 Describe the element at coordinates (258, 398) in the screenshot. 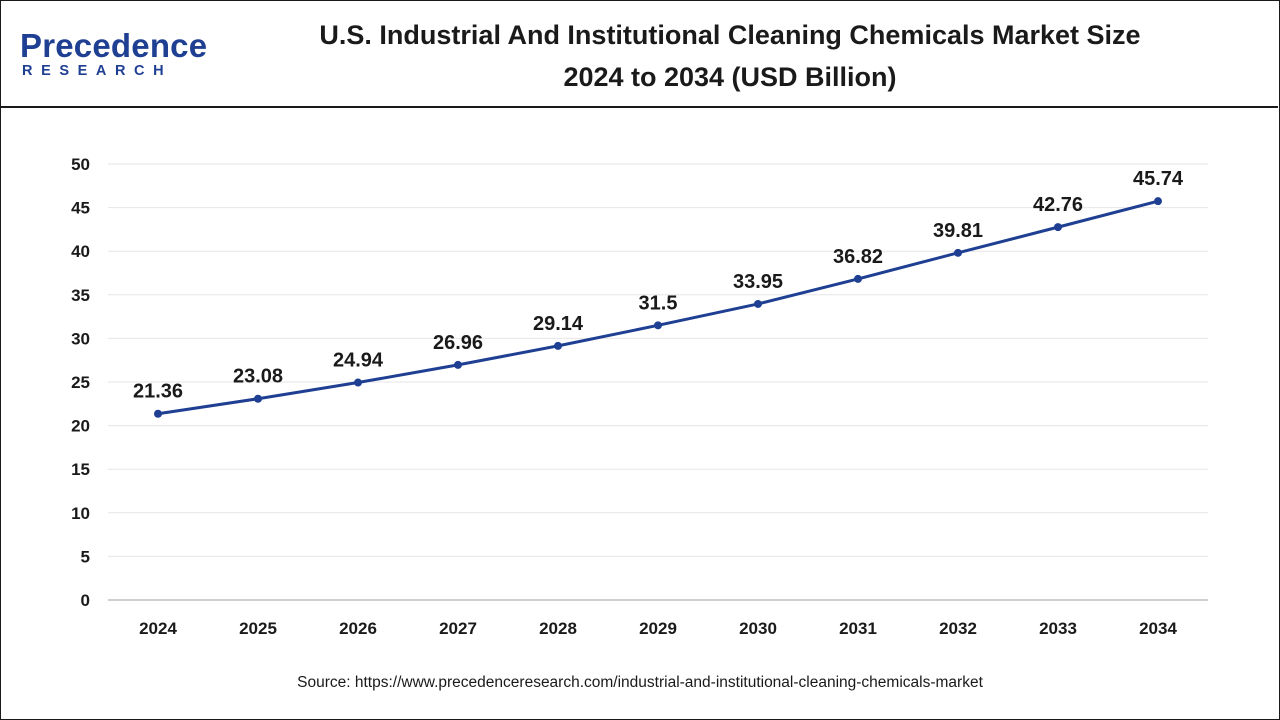

I see `data-point-2025` at that location.